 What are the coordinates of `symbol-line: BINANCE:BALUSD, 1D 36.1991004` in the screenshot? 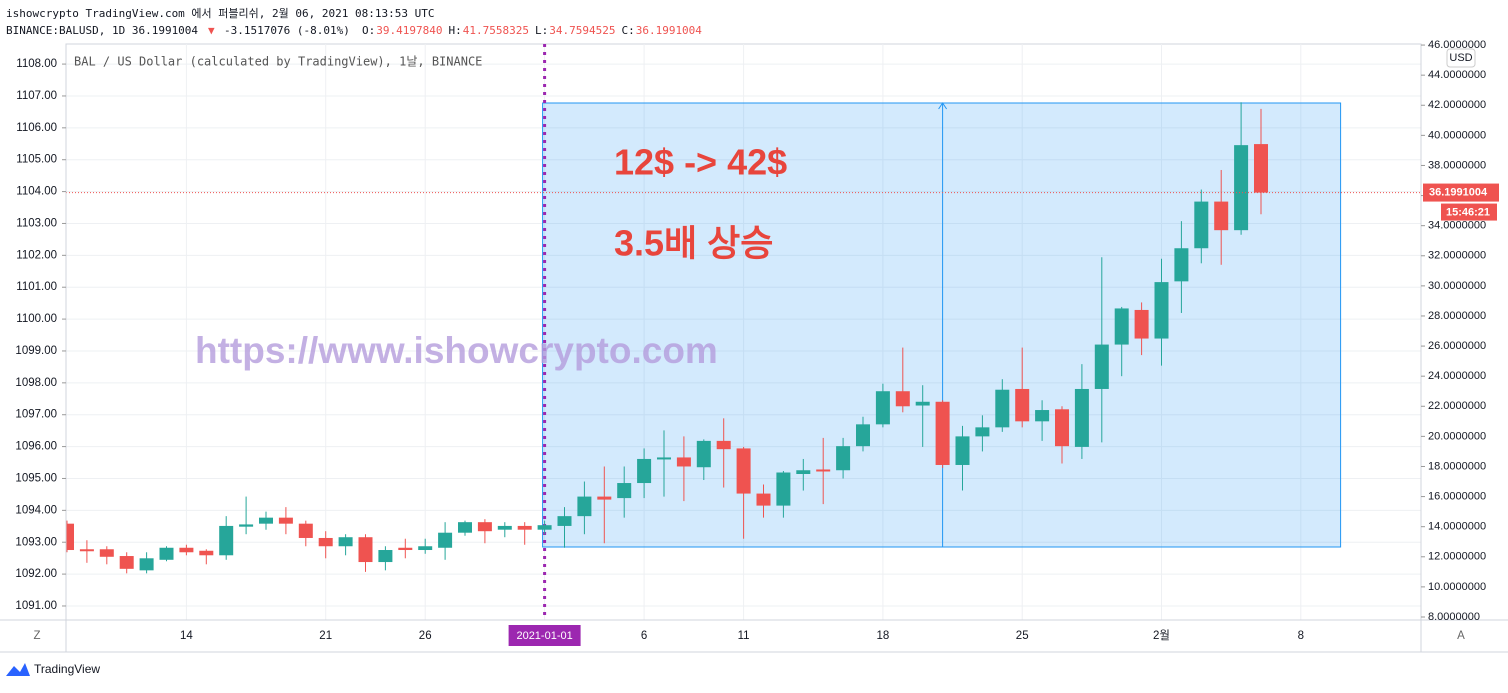 It's located at (102, 30).